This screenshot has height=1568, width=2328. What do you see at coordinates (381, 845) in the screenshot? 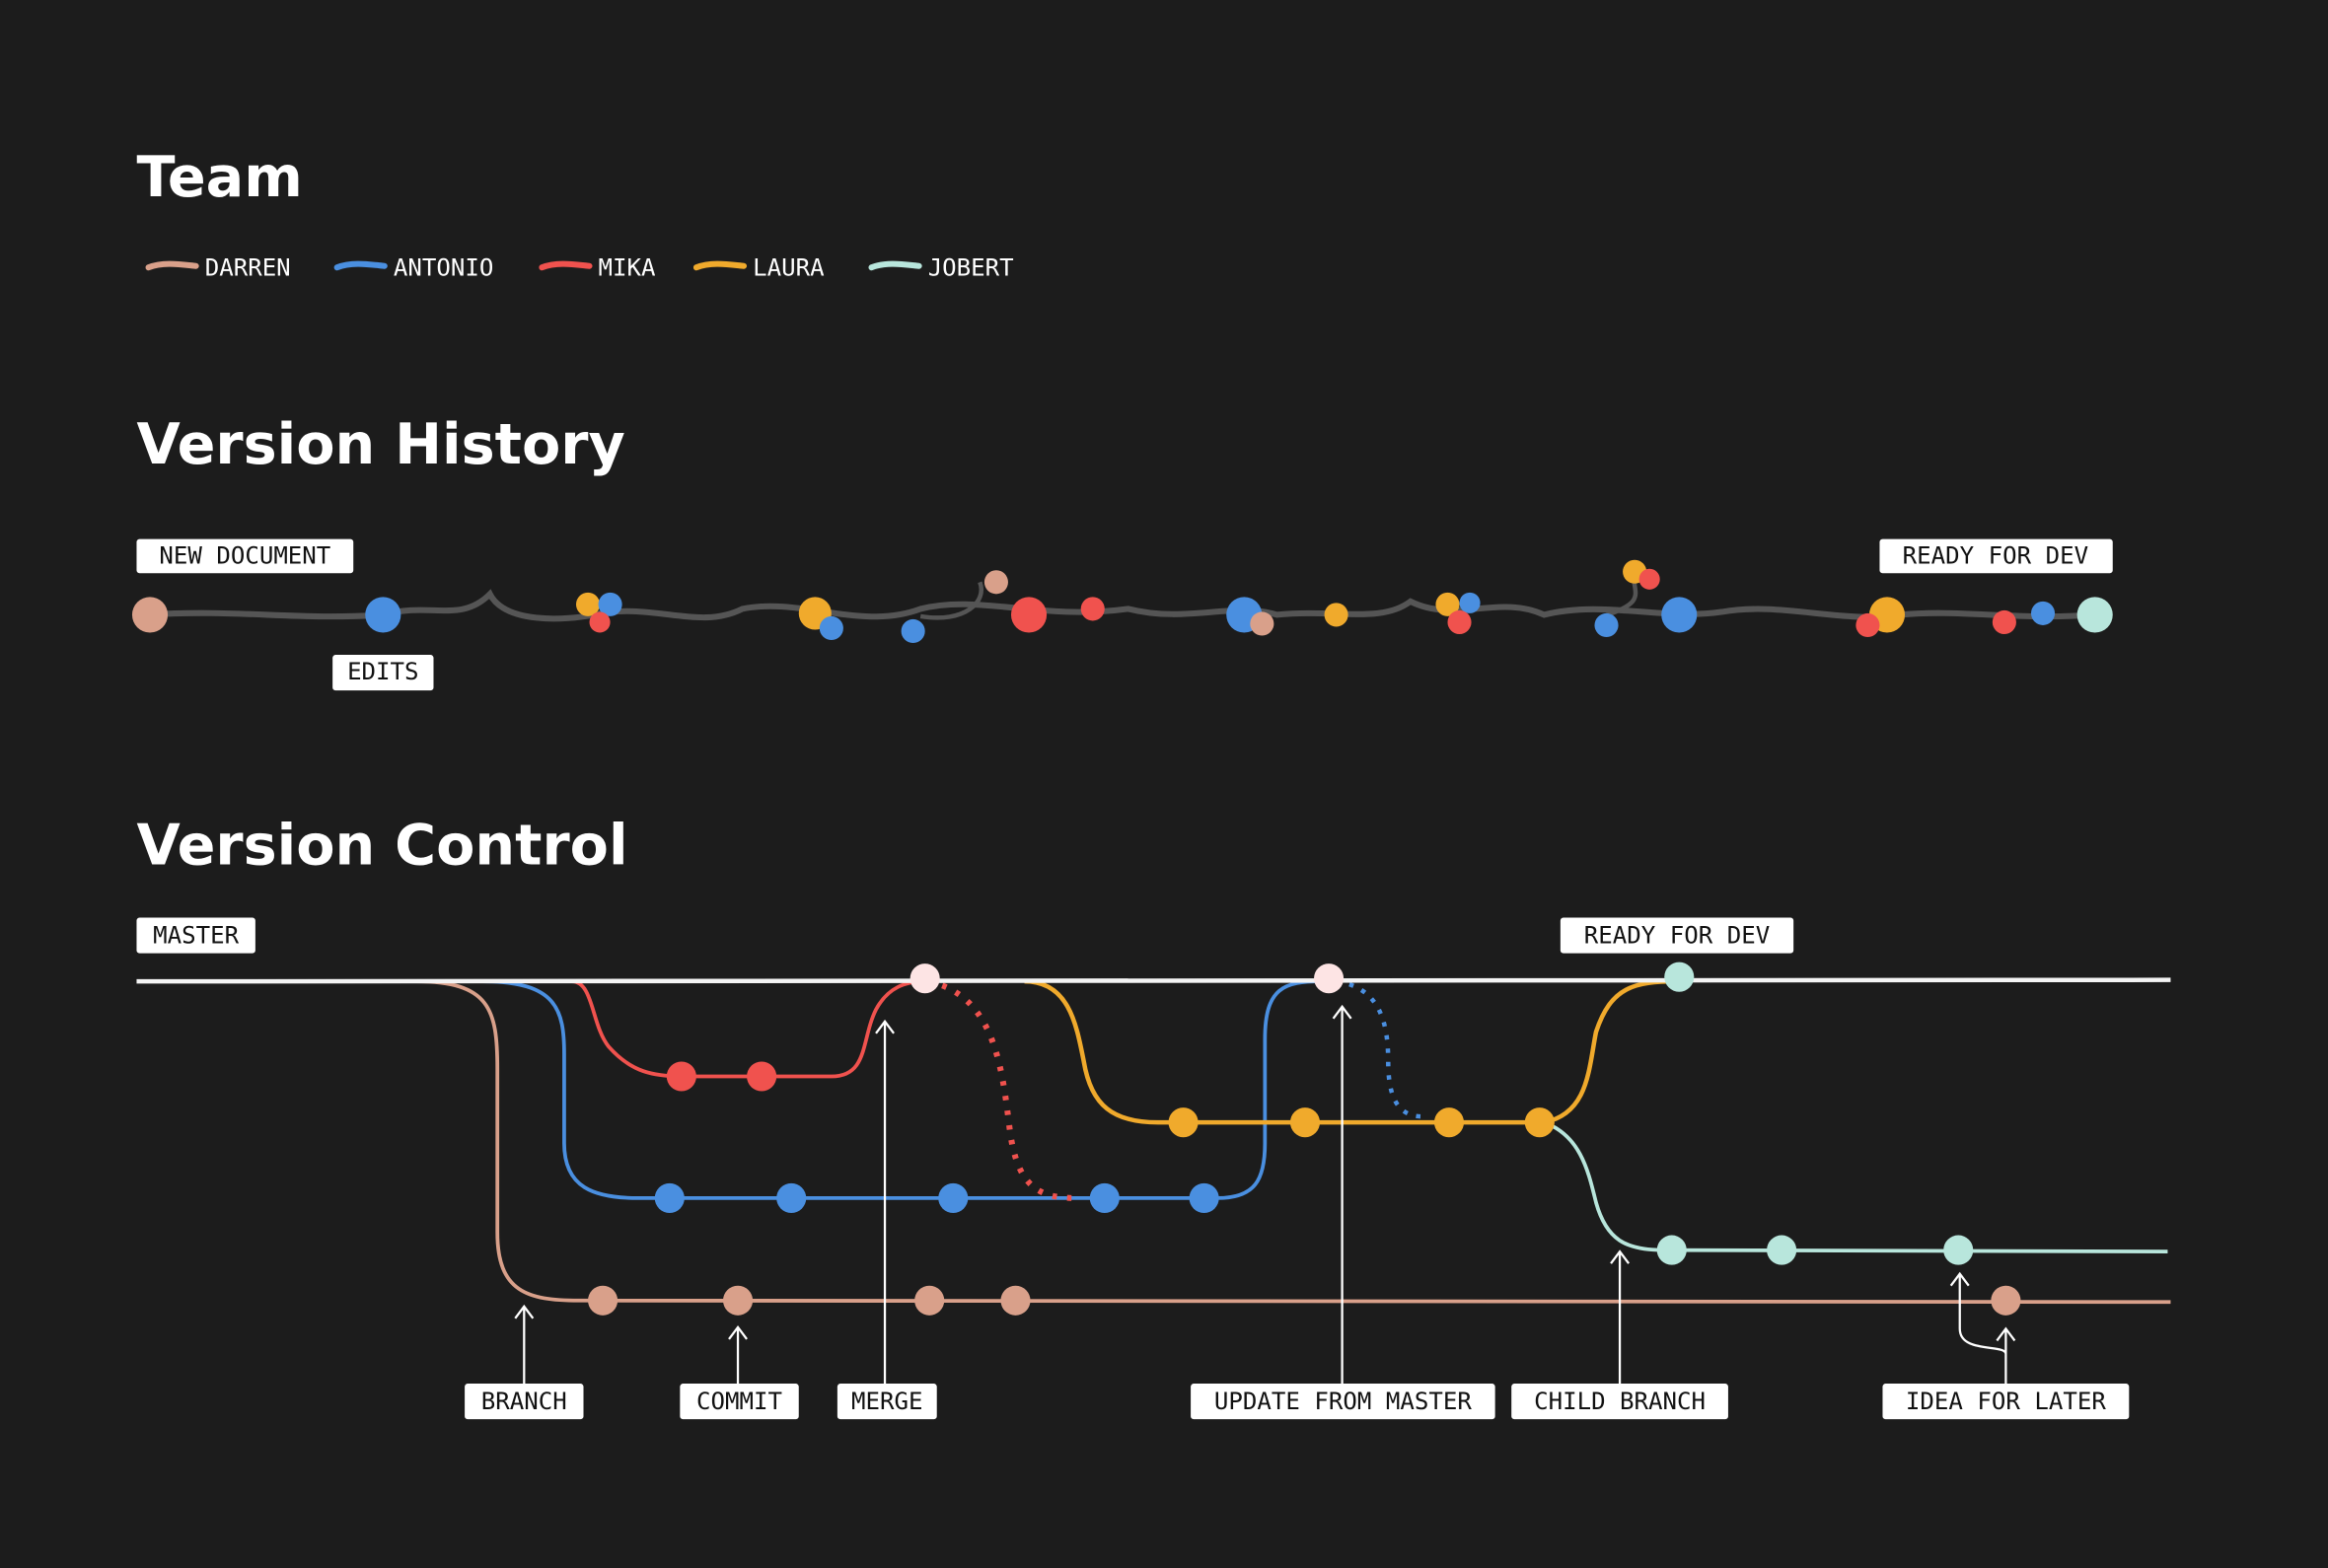
I see `control-title: Version Control` at bounding box center [381, 845].